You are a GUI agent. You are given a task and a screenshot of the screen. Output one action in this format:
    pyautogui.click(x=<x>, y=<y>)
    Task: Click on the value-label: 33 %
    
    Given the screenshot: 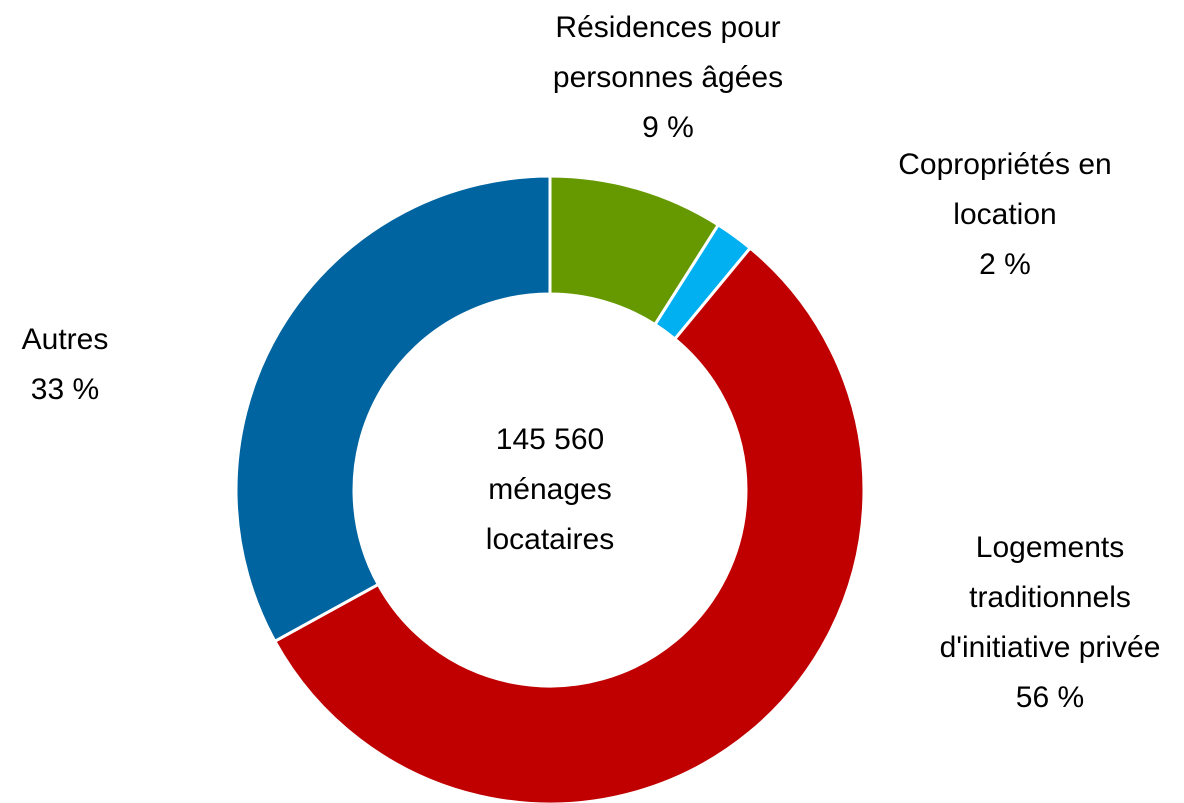 What is the action you would take?
    pyautogui.click(x=65, y=389)
    